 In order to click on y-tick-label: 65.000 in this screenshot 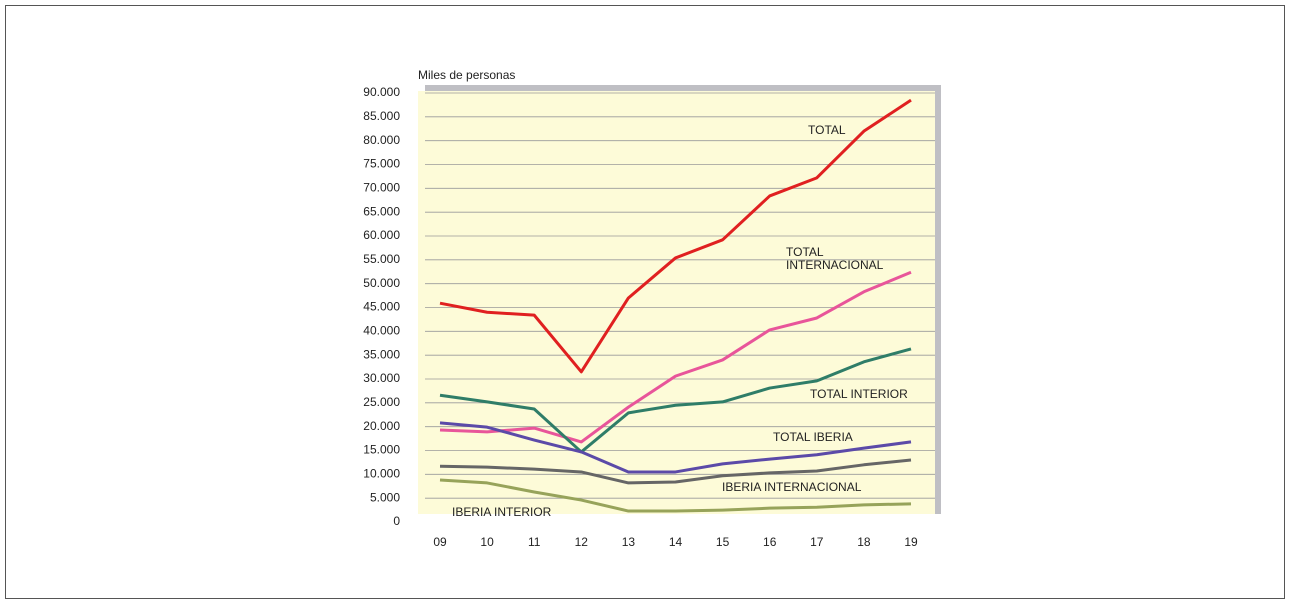, I will do `click(381, 211)`.